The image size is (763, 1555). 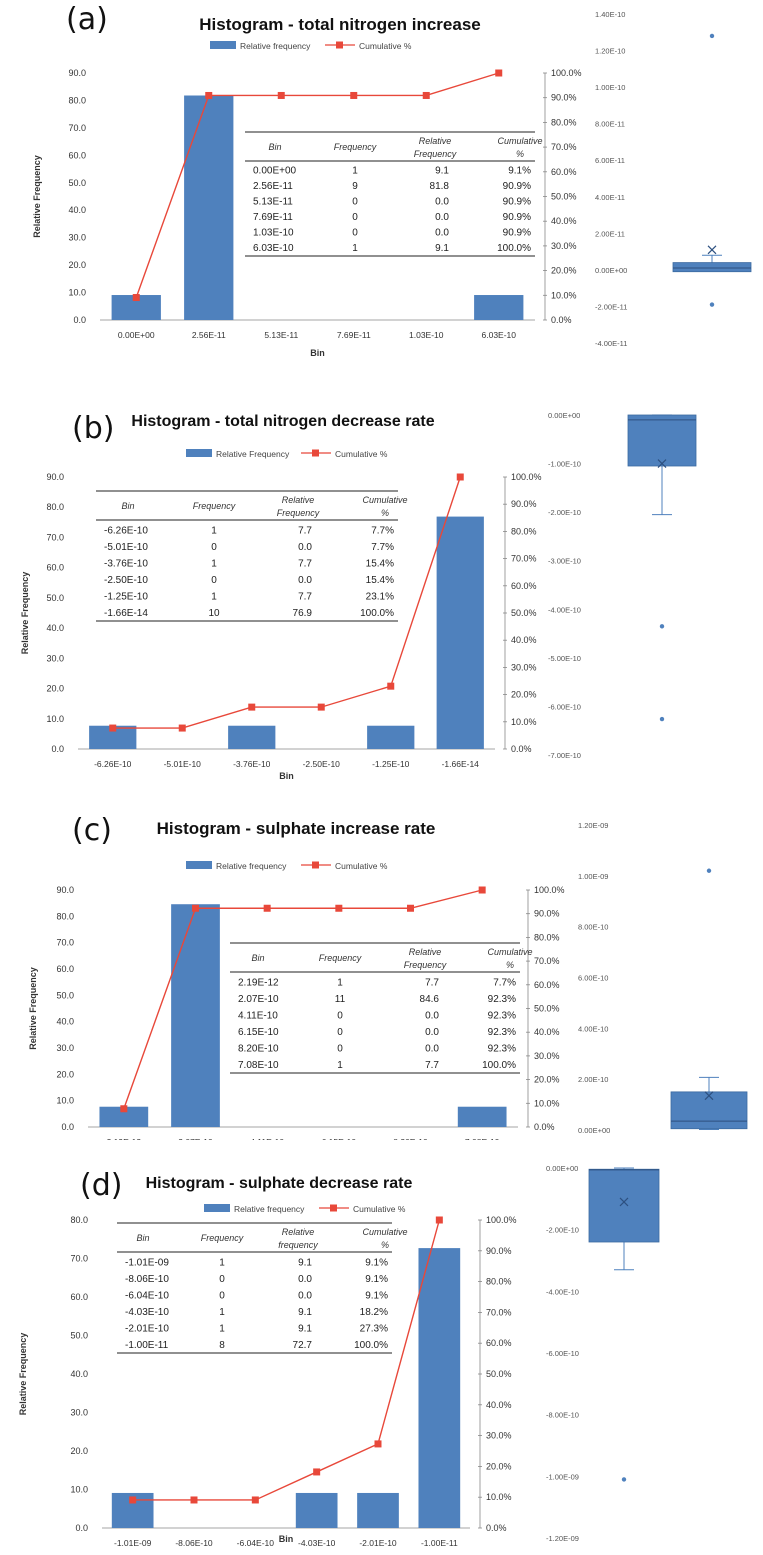 What do you see at coordinates (136, 335) in the screenshot?
I see `x-tick-label: 0.00E+00` at bounding box center [136, 335].